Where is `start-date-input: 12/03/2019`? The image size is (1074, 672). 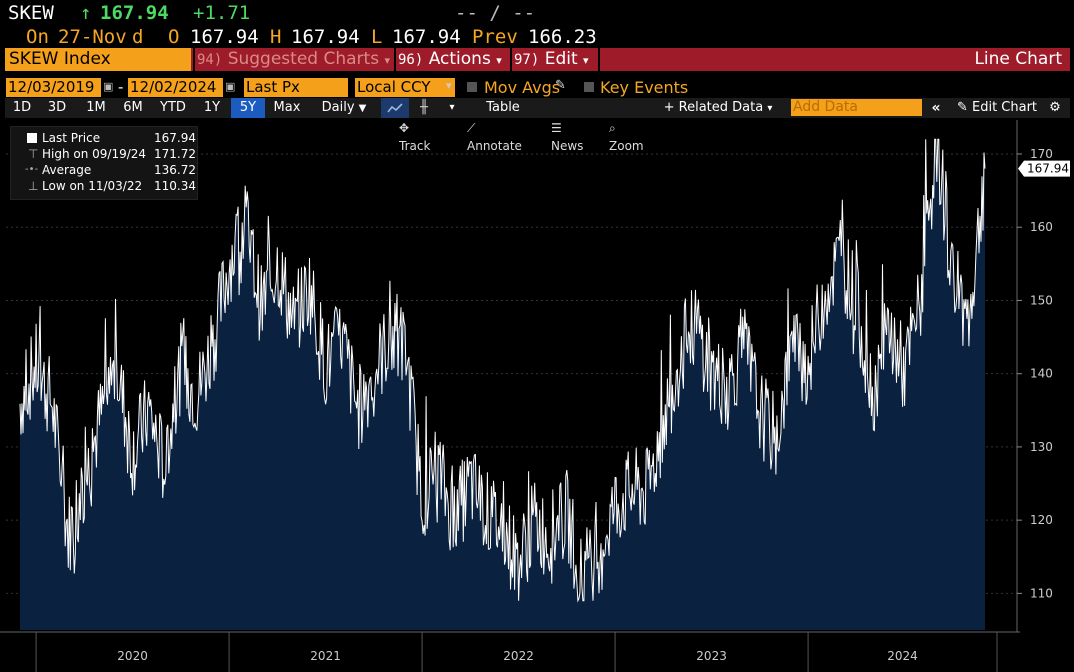 start-date-input: 12/03/2019 is located at coordinates (53, 87).